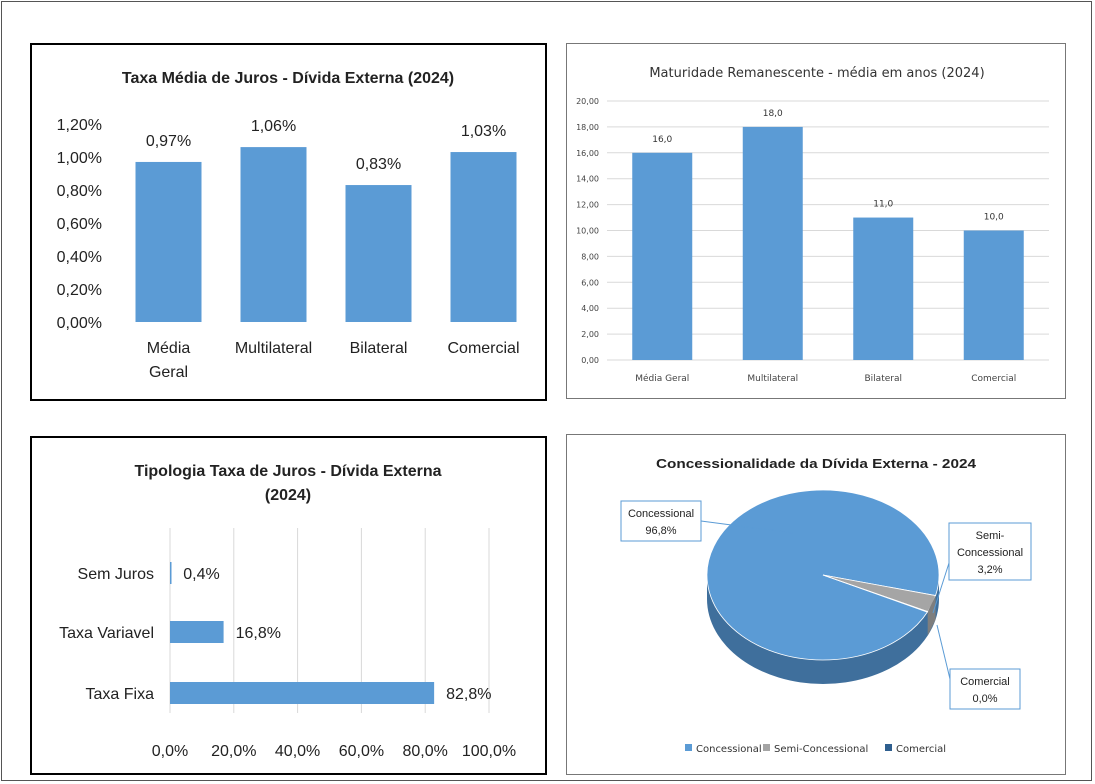 Image resolution: width=1095 pixels, height=784 pixels. I want to click on data-label: 1,06%, so click(273, 126).